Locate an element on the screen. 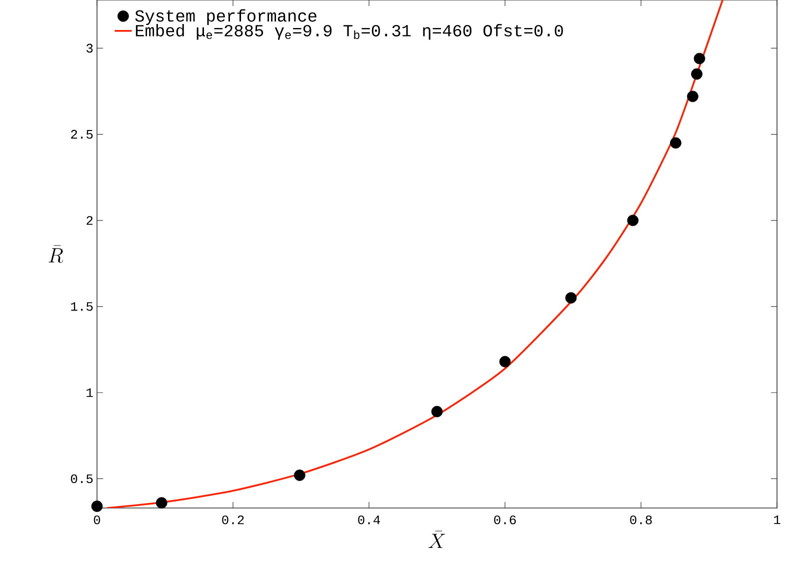  x-tick-label: 0.4 is located at coordinates (369, 519).